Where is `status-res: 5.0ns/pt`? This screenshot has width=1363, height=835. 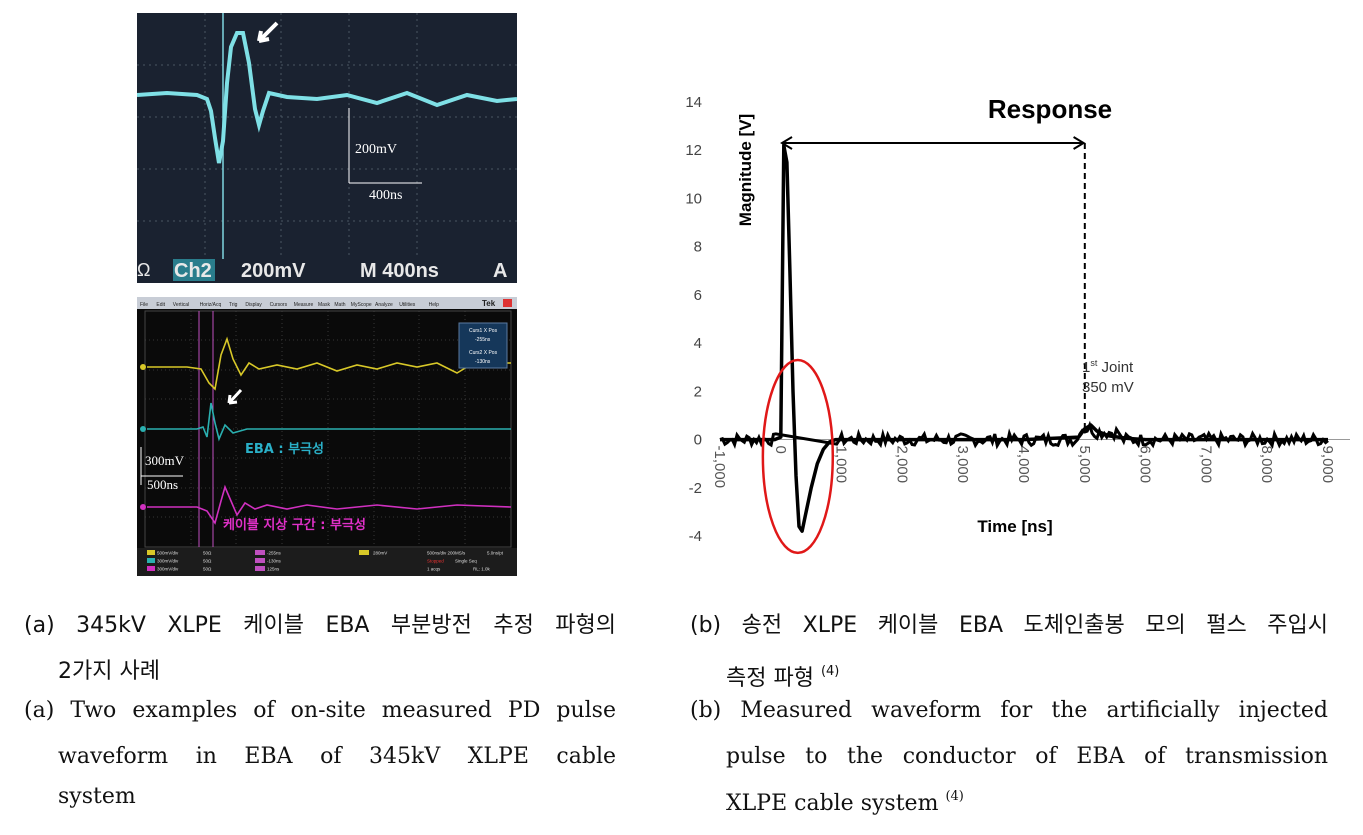
status-res: 5.0ns/pt is located at coordinates (495, 553).